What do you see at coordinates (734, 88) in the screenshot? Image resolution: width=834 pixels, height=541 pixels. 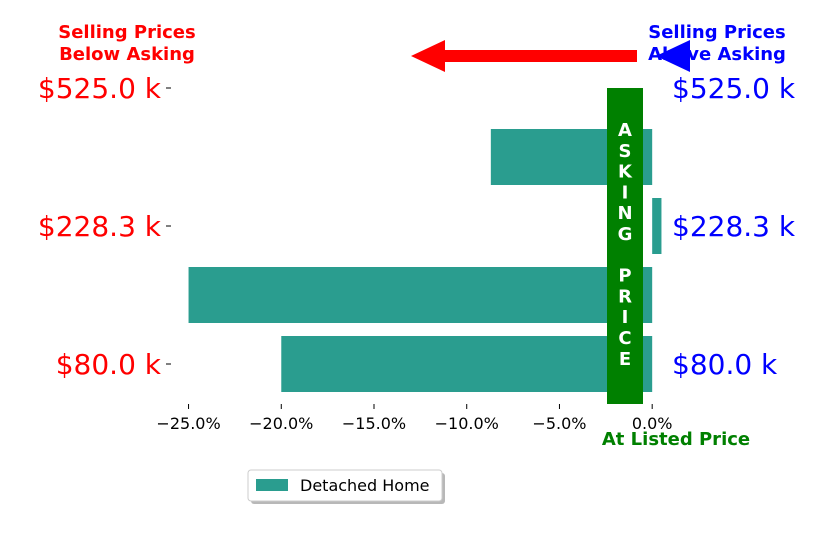 I see `right-tick-label: $525.0 k` at bounding box center [734, 88].